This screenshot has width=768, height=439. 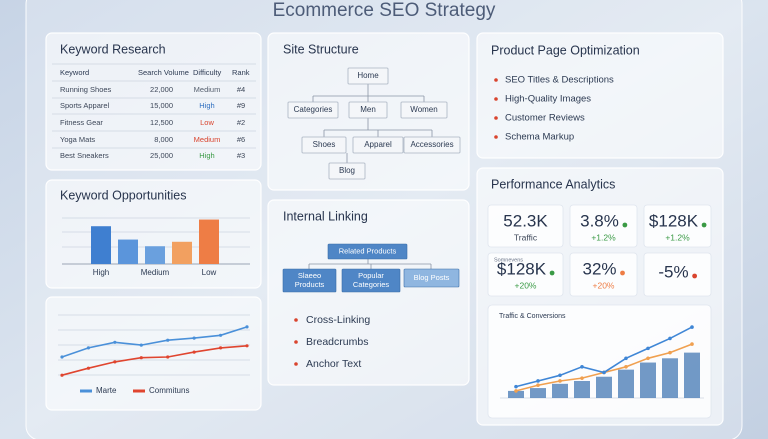 What do you see at coordinates (207, 89) in the screenshot?
I see `table-cell: Medium` at bounding box center [207, 89].